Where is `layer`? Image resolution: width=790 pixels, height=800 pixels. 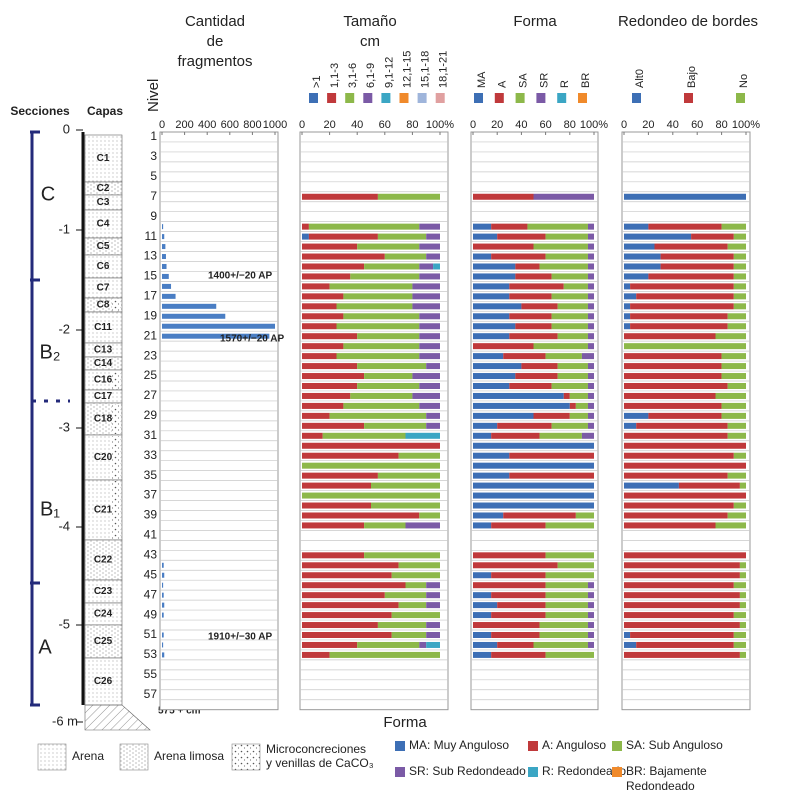
layer is located at coordinates (103, 681).